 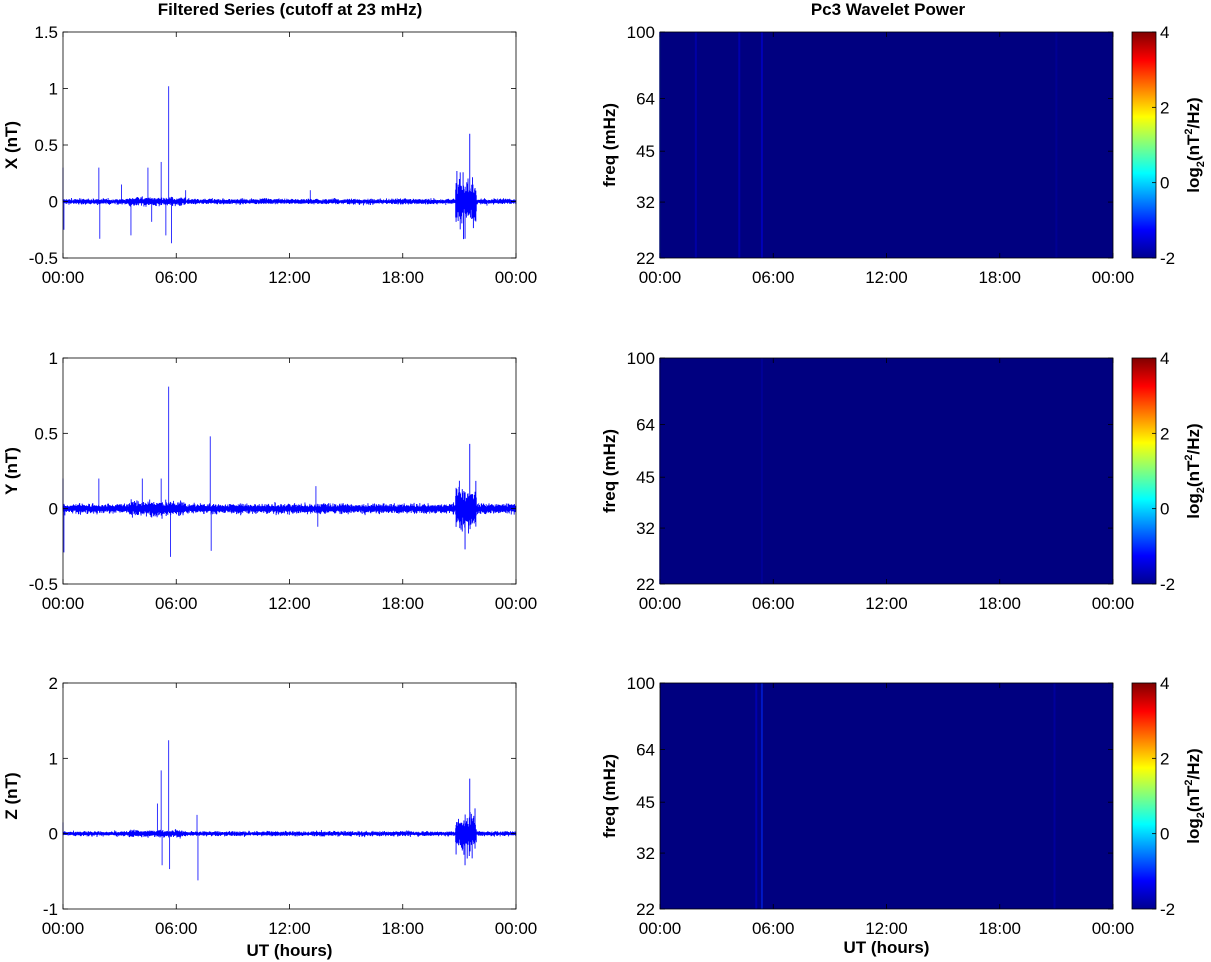 What do you see at coordinates (290, 9) in the screenshot?
I see `left-column-title: Filtered Series (cutoff at 23 mHz)` at bounding box center [290, 9].